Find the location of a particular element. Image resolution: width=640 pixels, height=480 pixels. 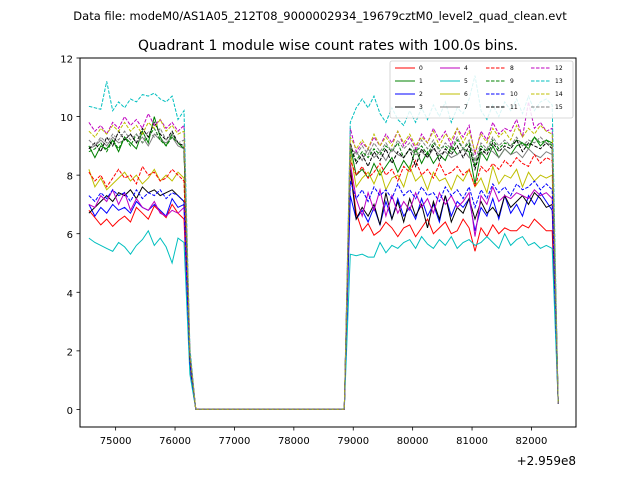

x-tick-label: 79000 is located at coordinates (353, 441).